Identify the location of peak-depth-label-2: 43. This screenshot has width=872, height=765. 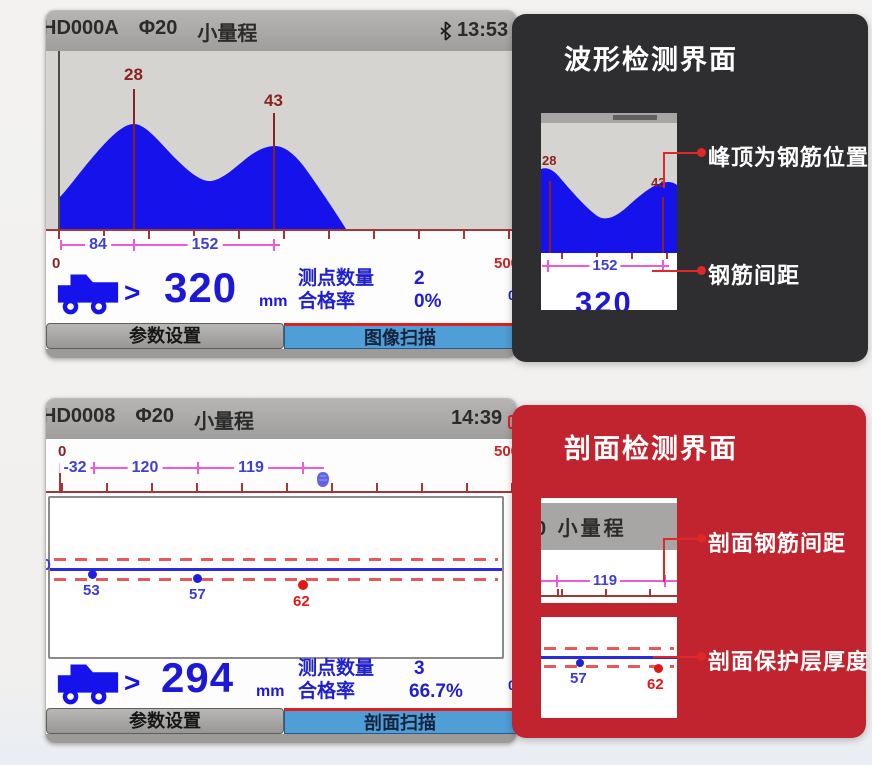
(273, 100).